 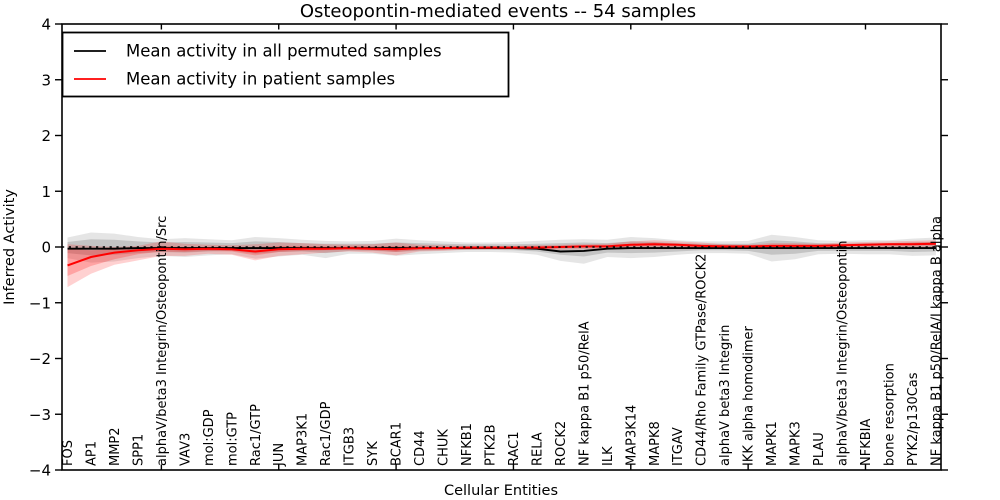 I want to click on y-tick-label: −3, so click(x=40, y=415).